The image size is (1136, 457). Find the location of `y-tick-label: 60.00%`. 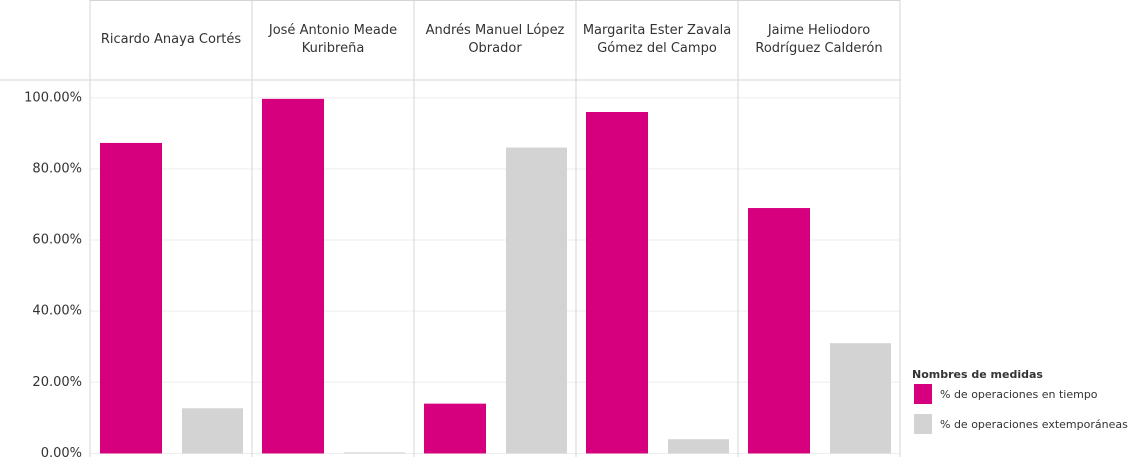

y-tick-label: 60.00% is located at coordinates (57, 240).